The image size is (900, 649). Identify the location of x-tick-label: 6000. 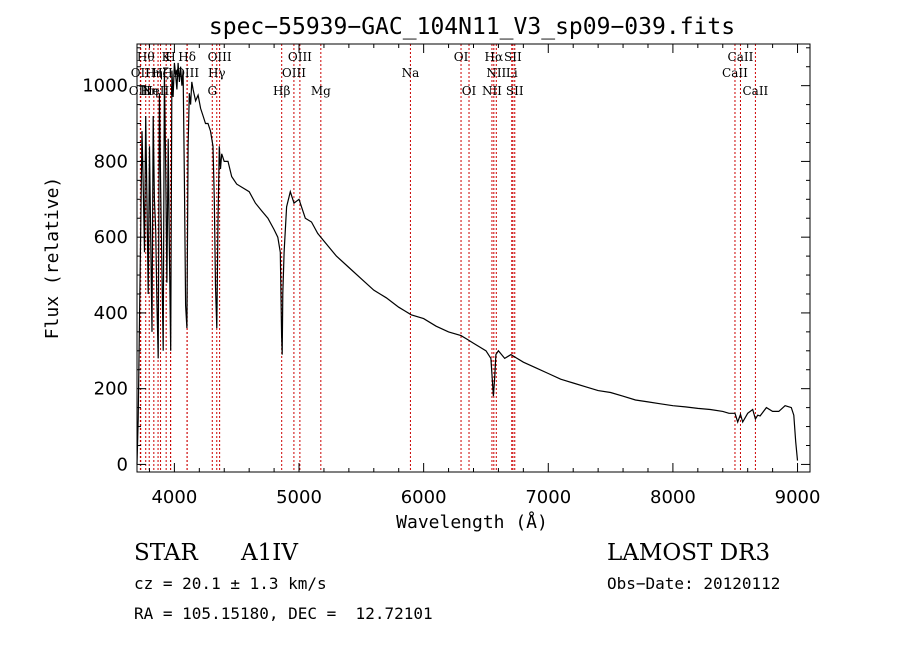
(424, 497).